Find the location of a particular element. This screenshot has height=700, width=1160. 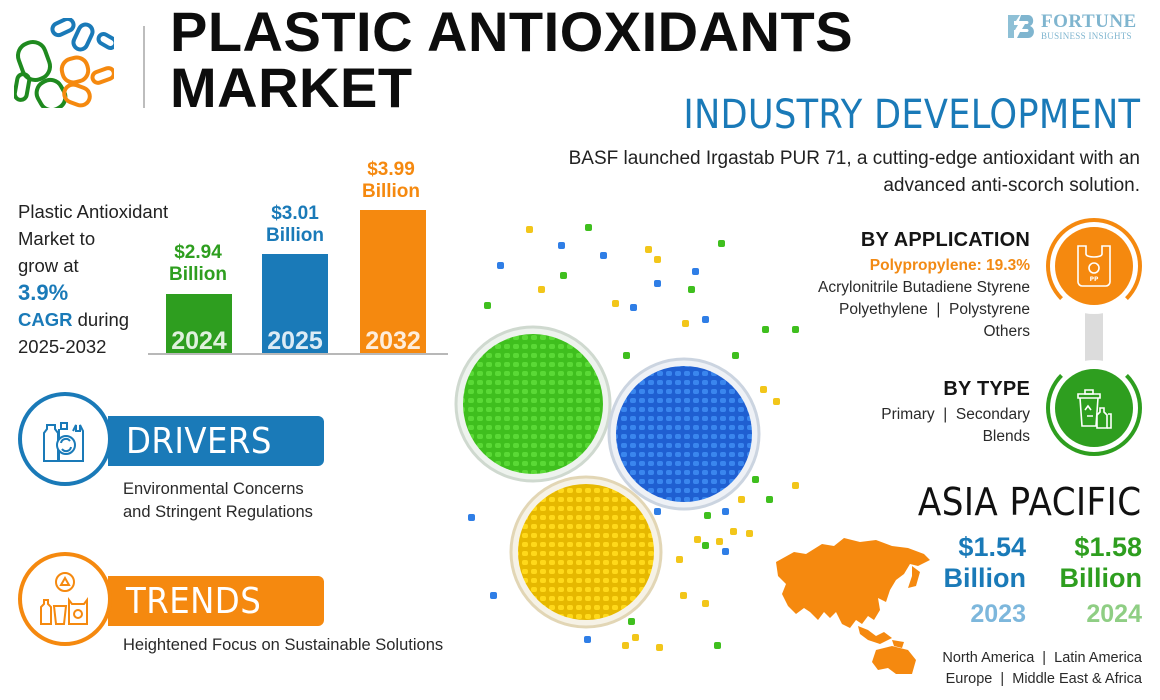

pellet-bowls-illustration is located at coordinates (607, 477).